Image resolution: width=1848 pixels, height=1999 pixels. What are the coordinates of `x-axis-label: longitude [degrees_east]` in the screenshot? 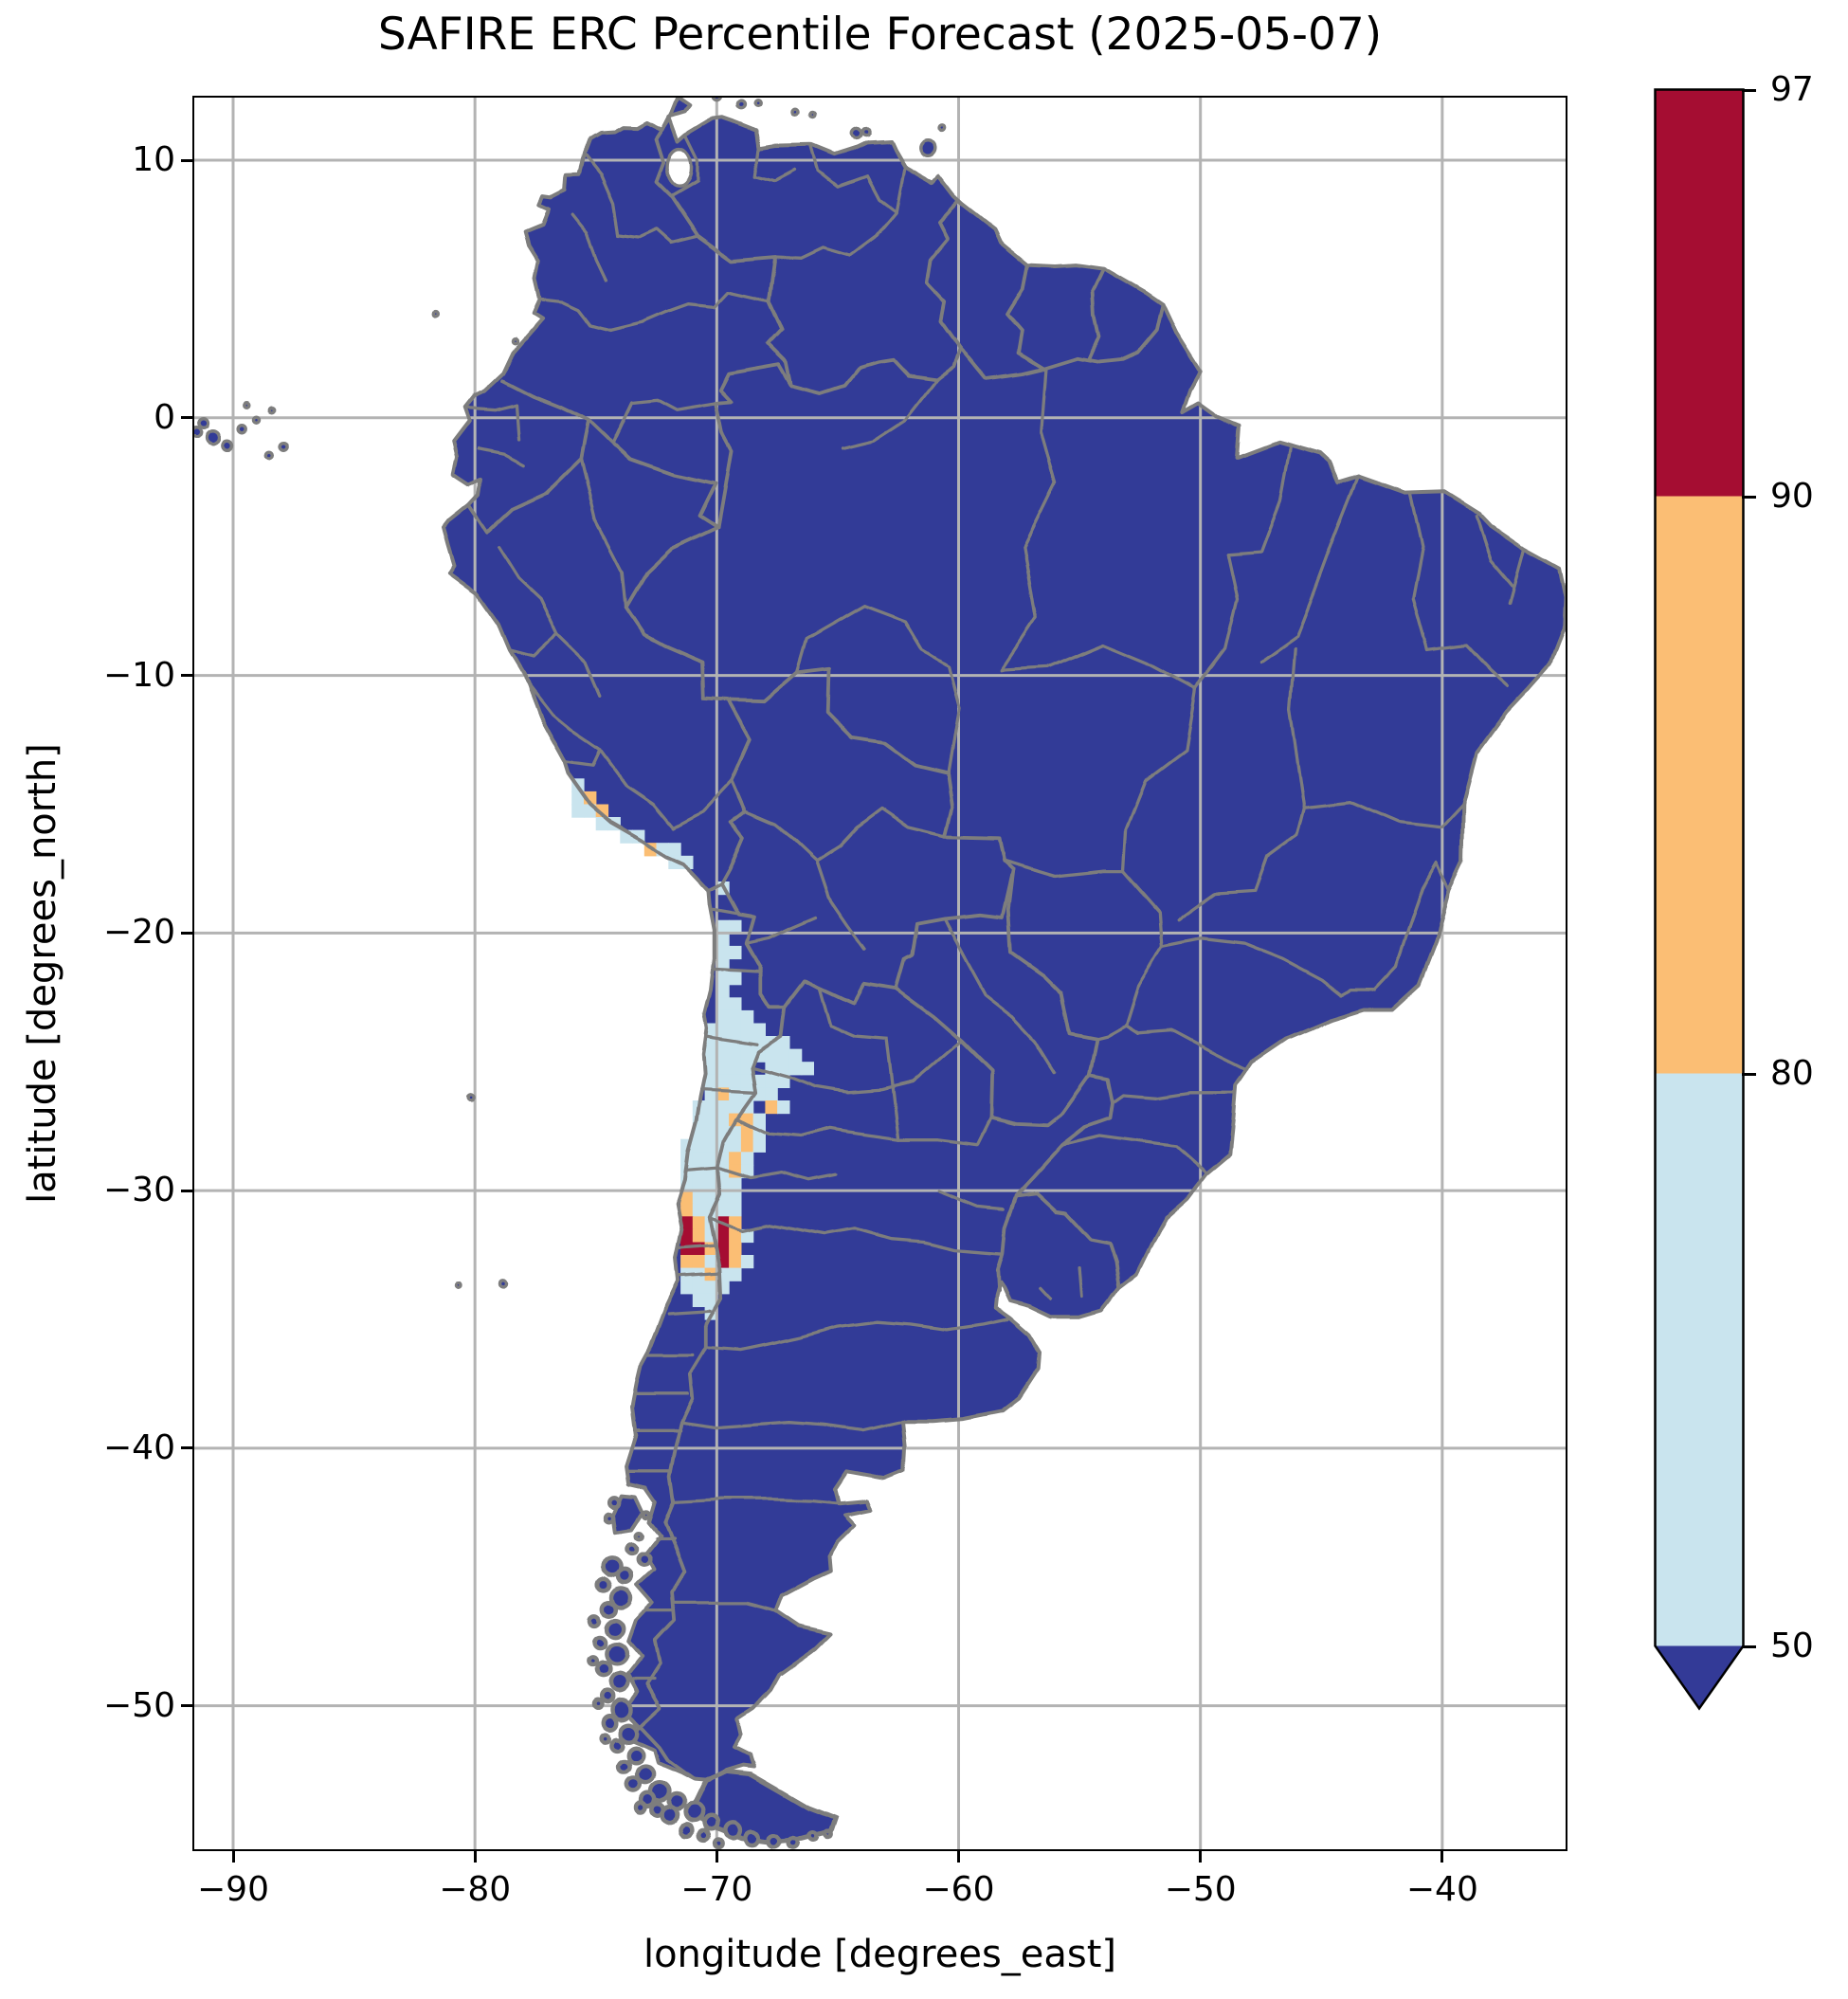 It's located at (880, 1954).